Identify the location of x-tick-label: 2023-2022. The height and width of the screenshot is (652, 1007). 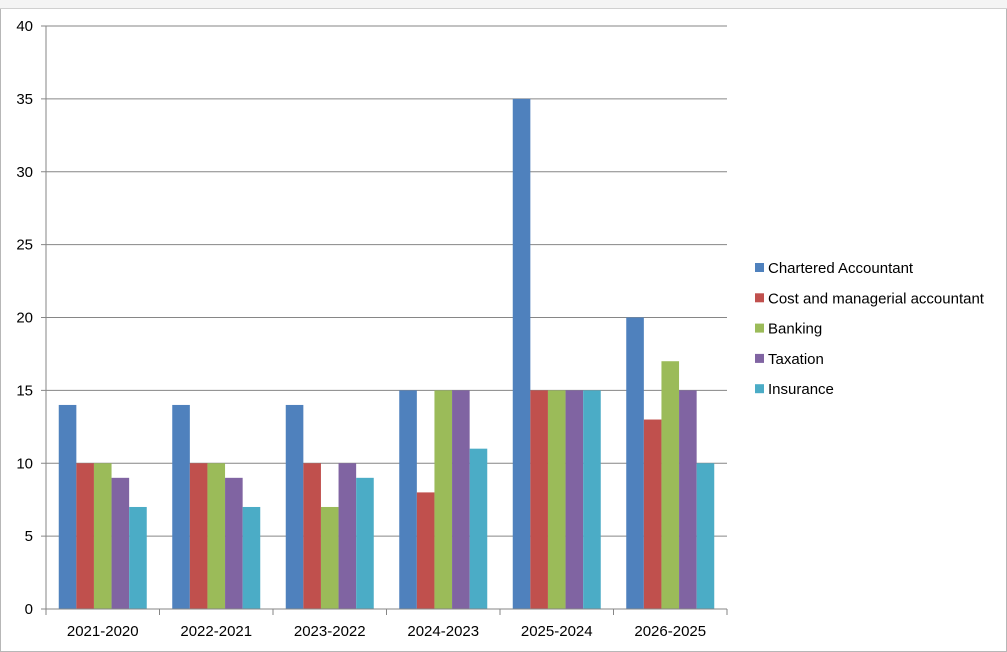
(330, 631).